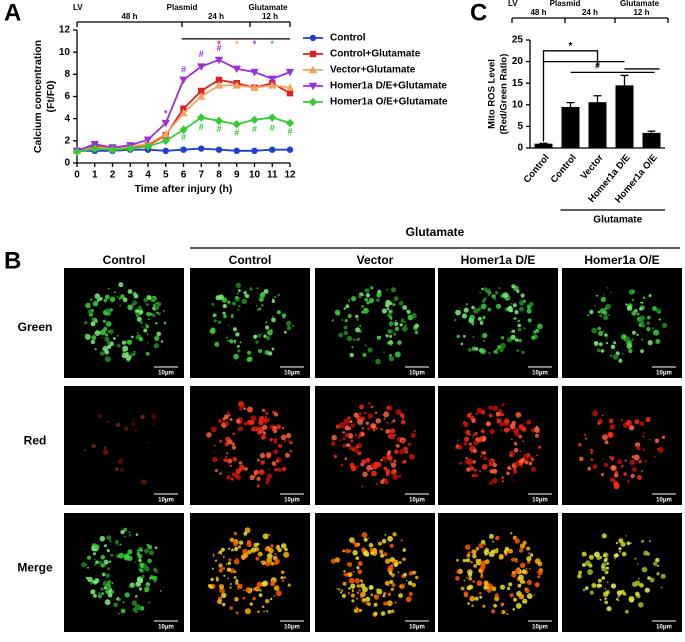 The width and height of the screenshot is (685, 642). I want to click on scale-bar-label: 10μm, so click(540, 374).